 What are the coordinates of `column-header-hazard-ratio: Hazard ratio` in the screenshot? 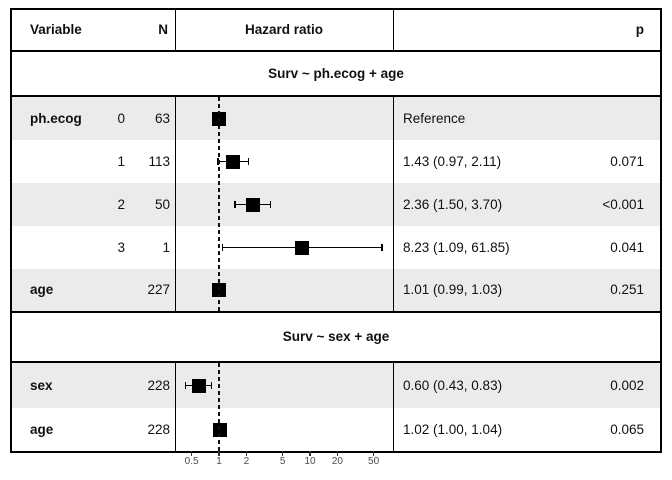 It's located at (284, 30).